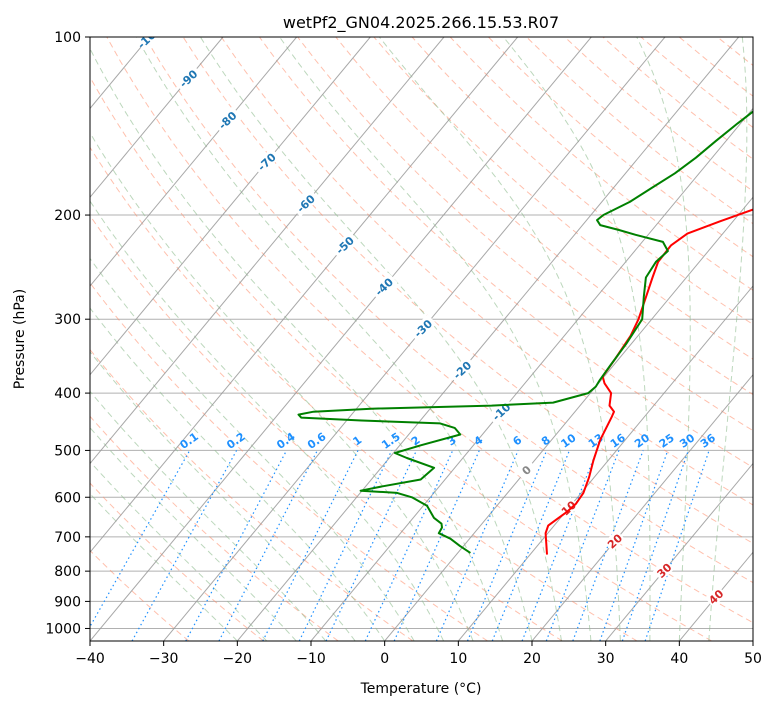 The height and width of the screenshot is (708, 775). I want to click on mixing-ratio-label: 0.4, so click(286, 441).